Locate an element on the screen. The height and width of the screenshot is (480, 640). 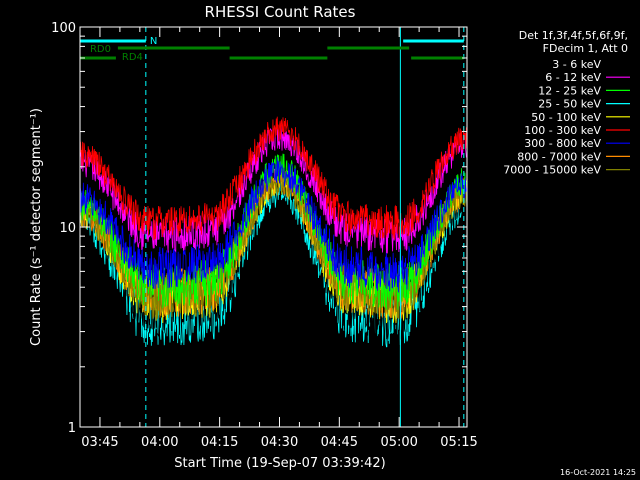
x-tick-label: 05:00 is located at coordinates (398, 442).